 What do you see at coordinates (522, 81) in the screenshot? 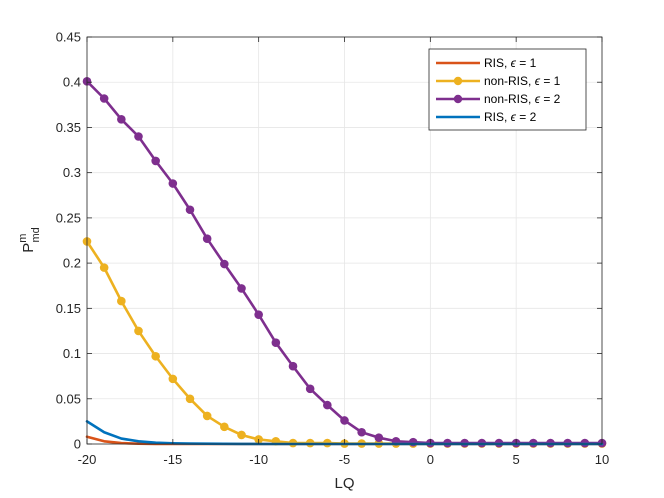
I see `legend-label: non-RIS, ϵ = 1` at bounding box center [522, 81].